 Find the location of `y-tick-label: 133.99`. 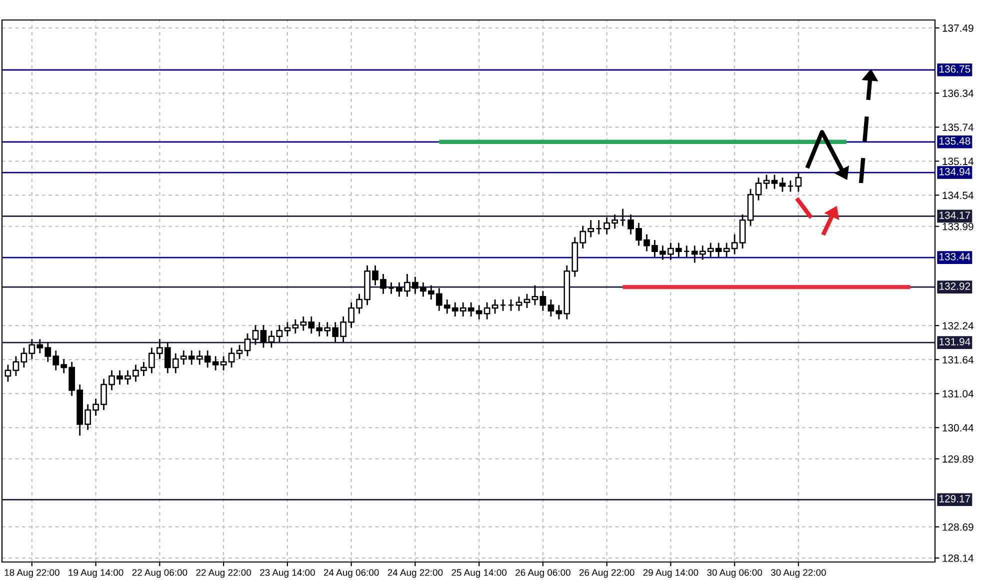

y-tick-label: 133.99 is located at coordinates (958, 226).